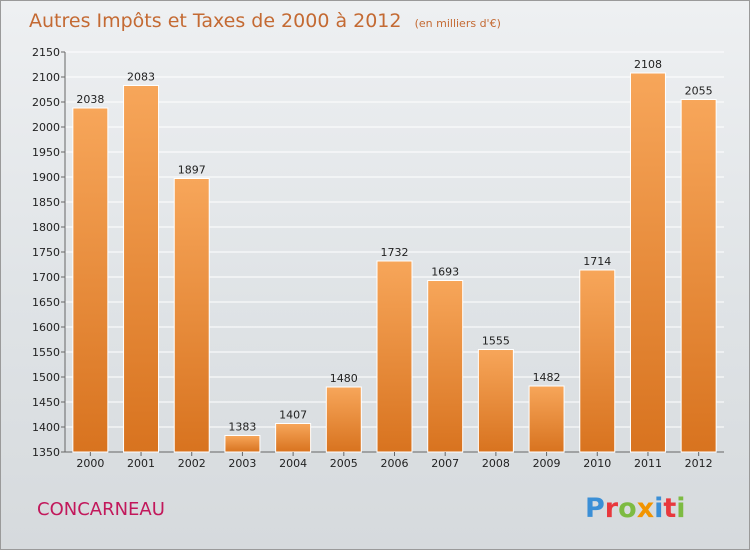 The width and height of the screenshot is (750, 551). Describe the element at coordinates (90, 99) in the screenshot. I see `data-label: 2038` at that location.